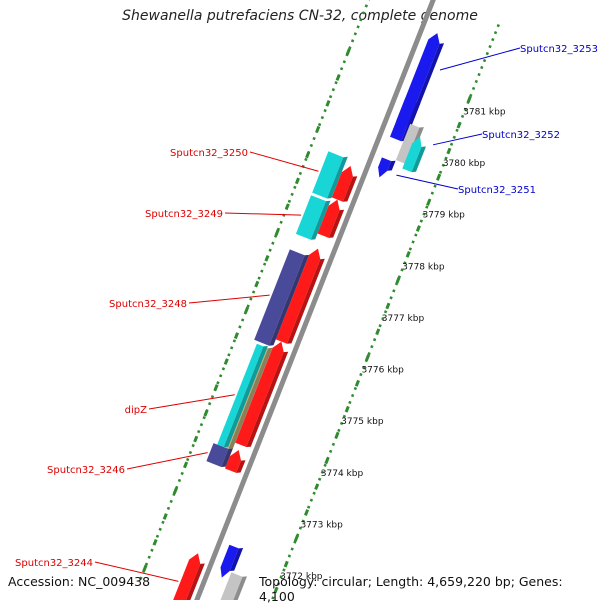 This screenshot has height=604, width=600. What do you see at coordinates (464, 164) in the screenshot?
I see `scale-label: 3780 kbp` at bounding box center [464, 164].